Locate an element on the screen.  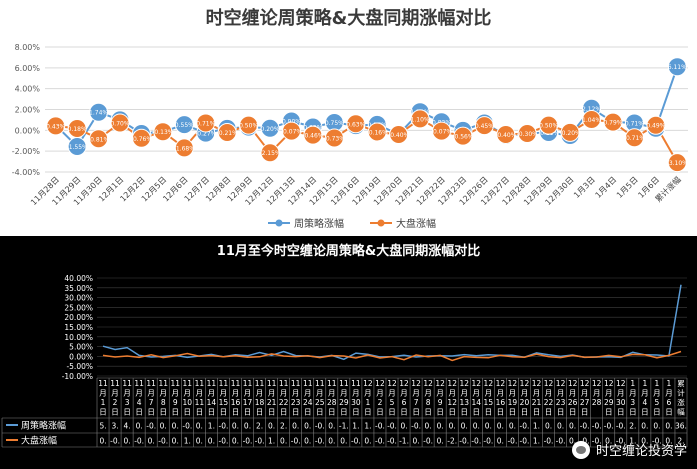
bottom-x-tick-label: 9 is located at coordinates (175, 402).